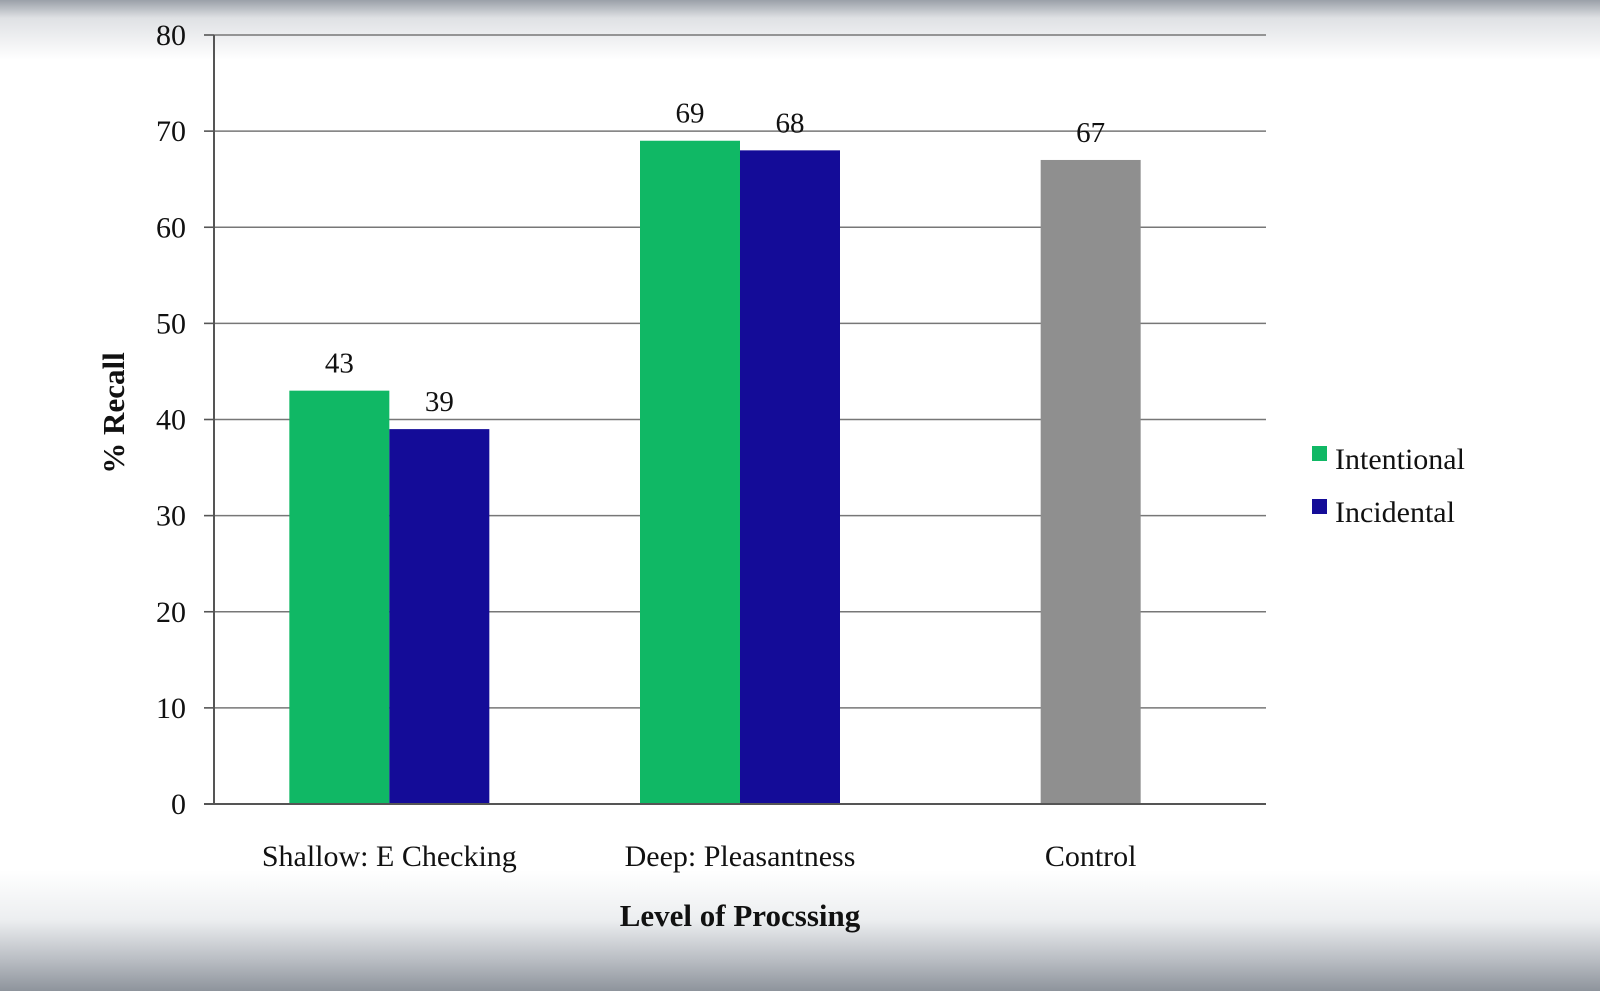 This screenshot has height=991, width=1600. What do you see at coordinates (740, 856) in the screenshot?
I see `x-category-label: Deep: Pleasantness` at bounding box center [740, 856].